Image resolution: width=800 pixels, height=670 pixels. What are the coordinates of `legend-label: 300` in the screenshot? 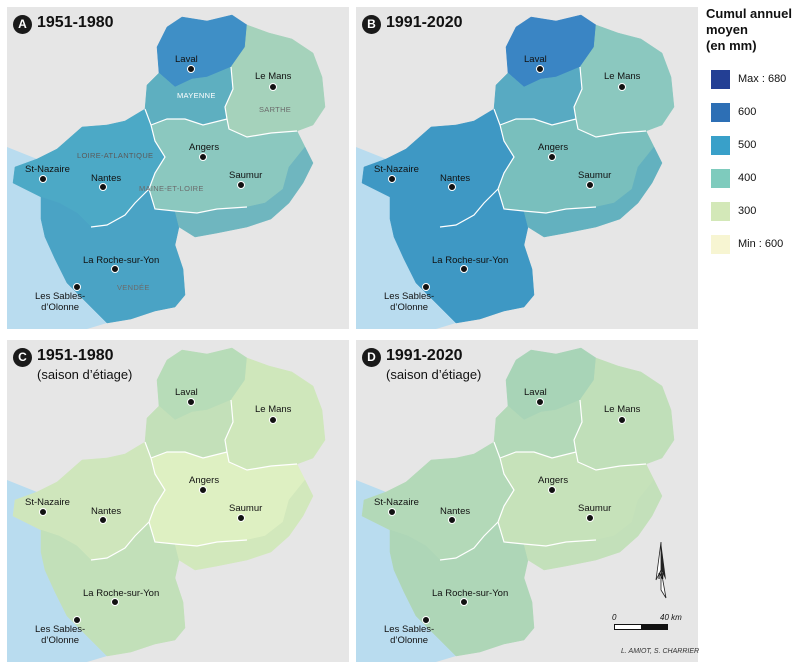 It's located at (747, 211).